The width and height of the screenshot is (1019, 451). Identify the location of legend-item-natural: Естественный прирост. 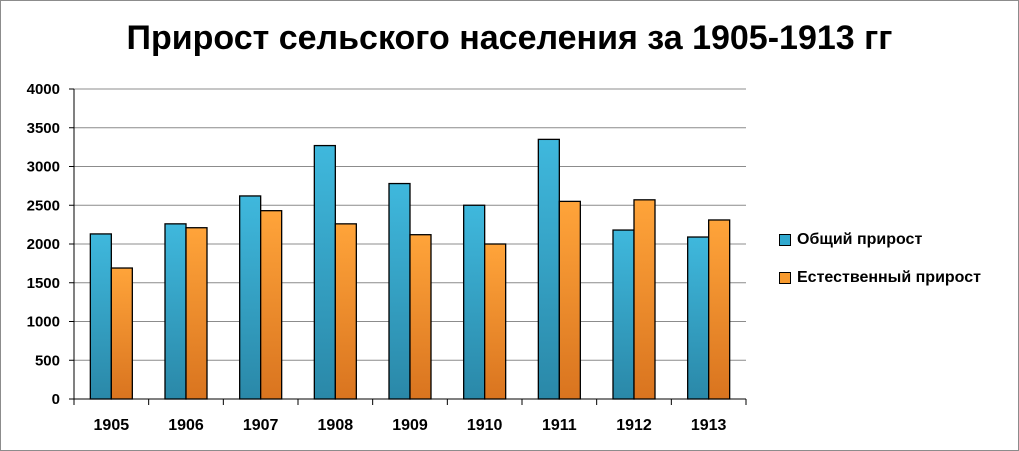
(880, 278).